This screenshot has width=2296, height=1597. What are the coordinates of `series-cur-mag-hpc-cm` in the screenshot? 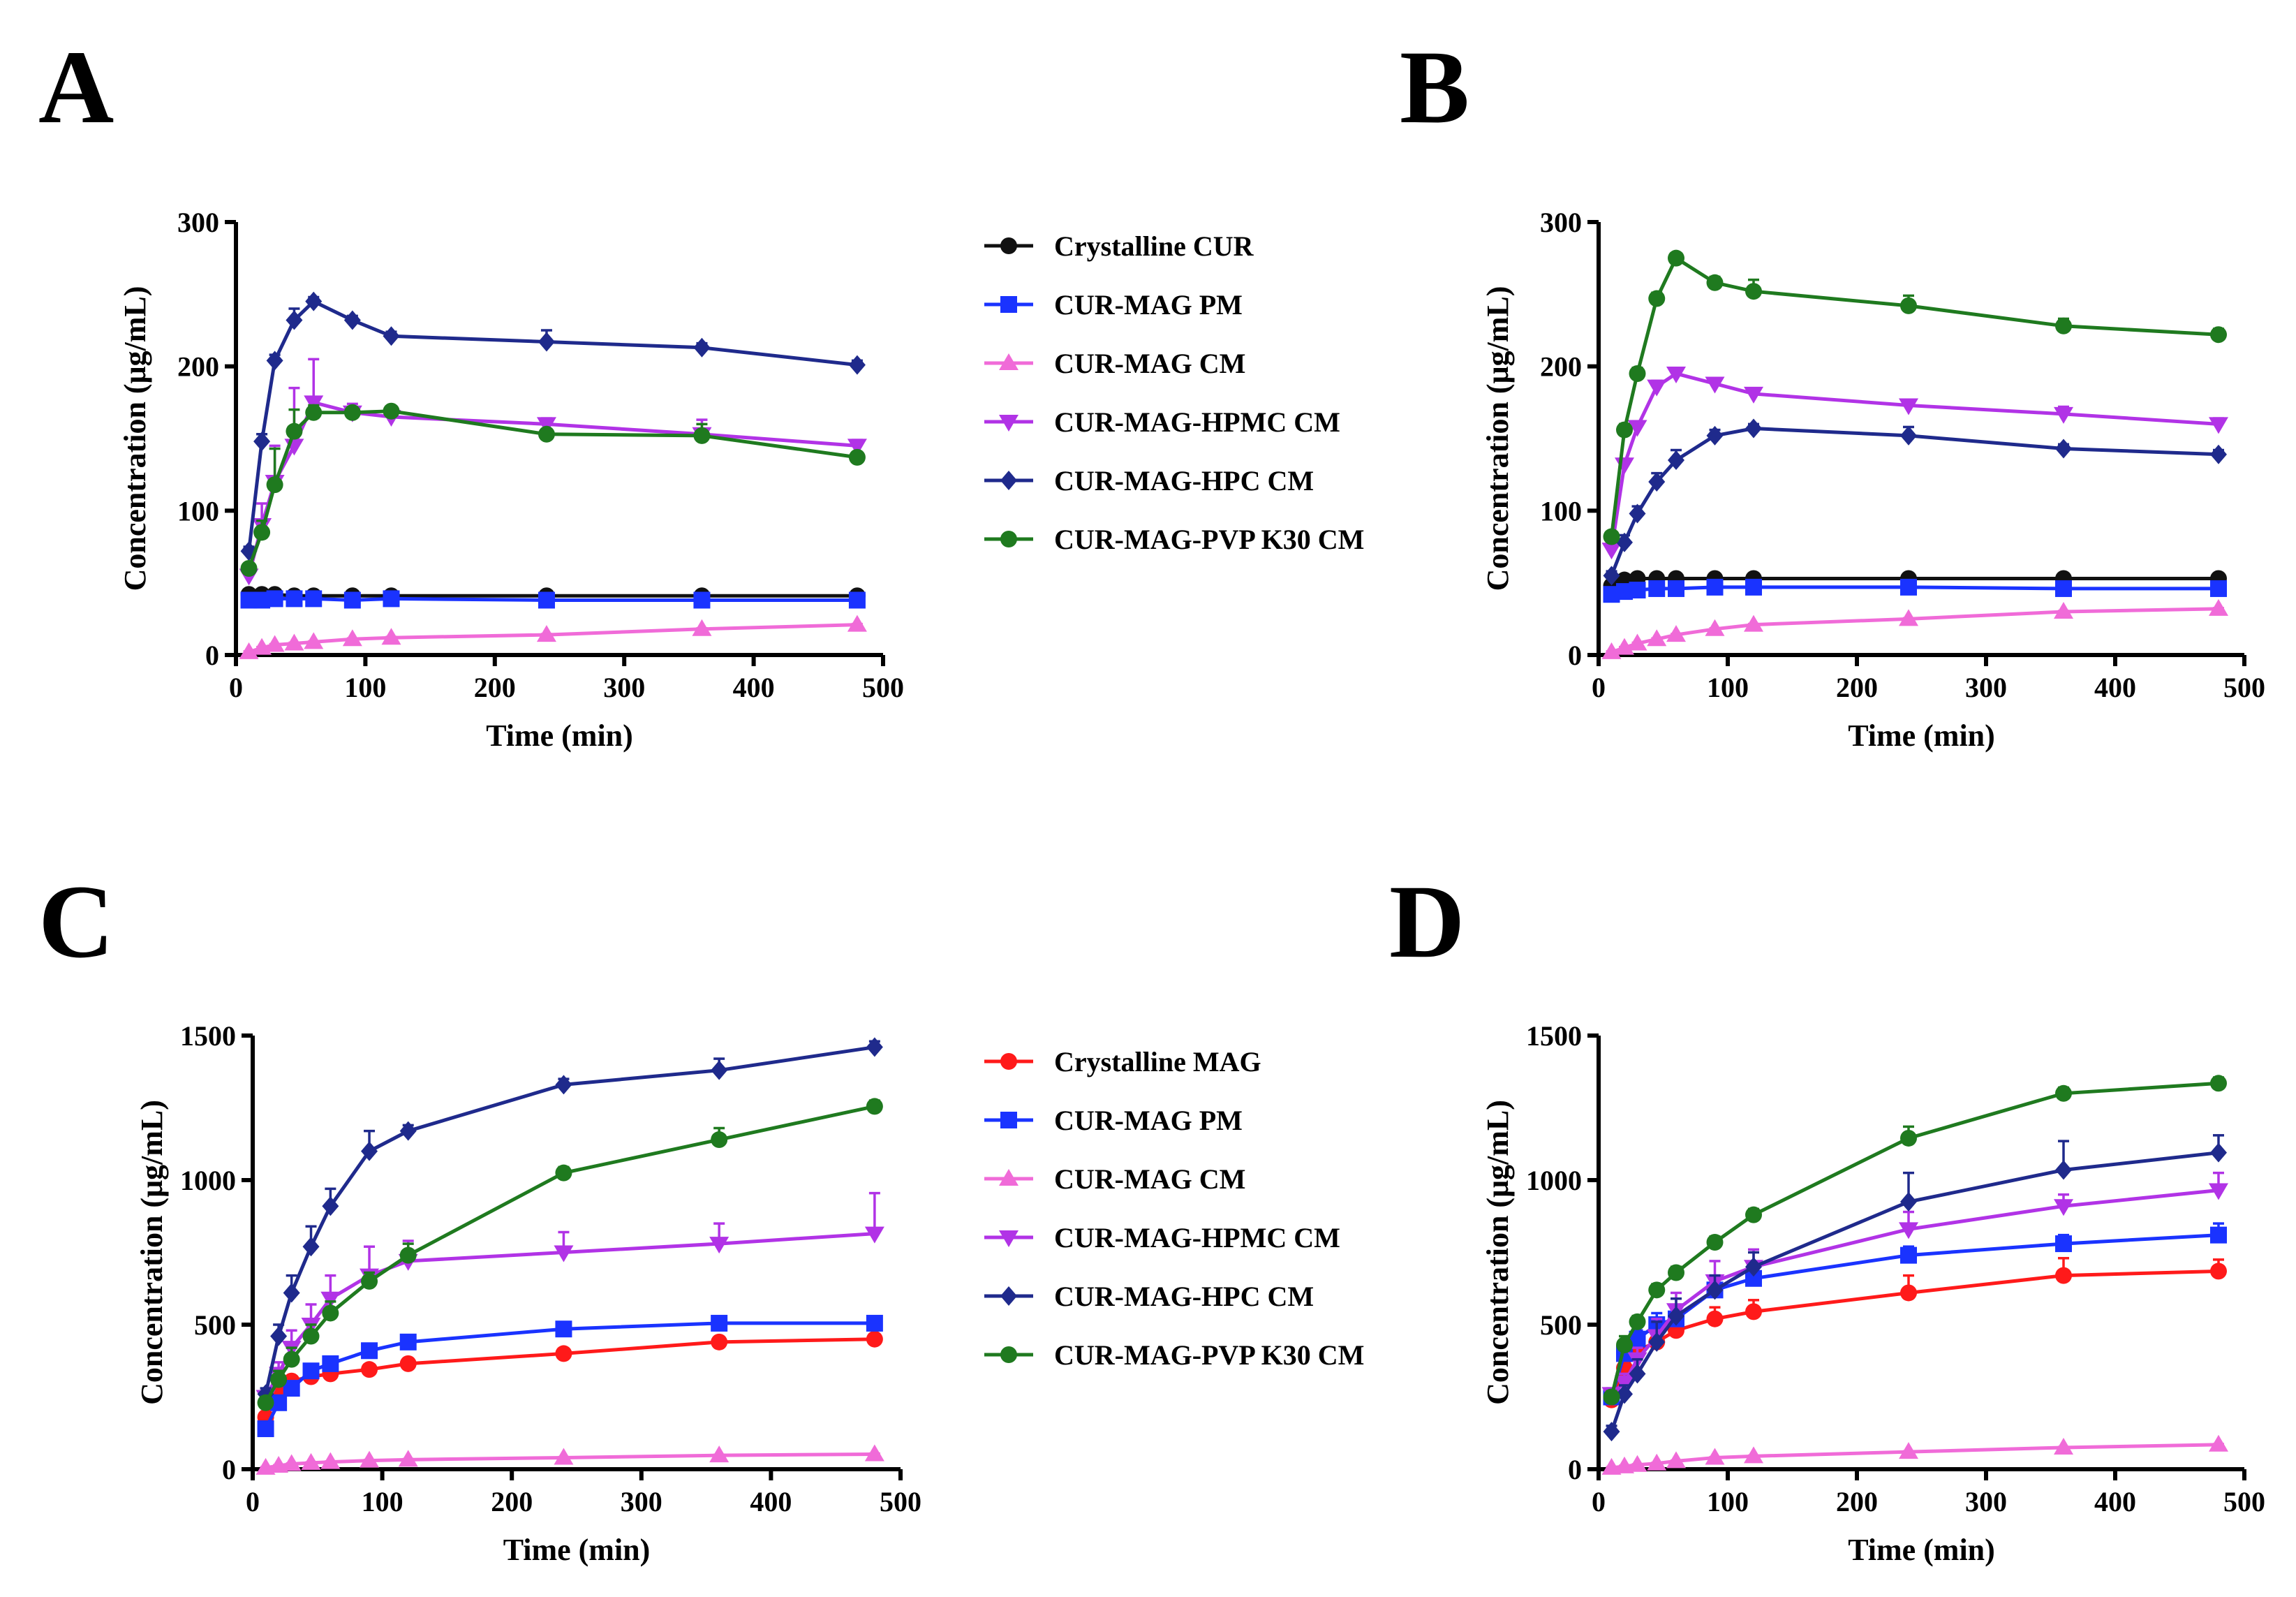 It's located at (1915, 502).